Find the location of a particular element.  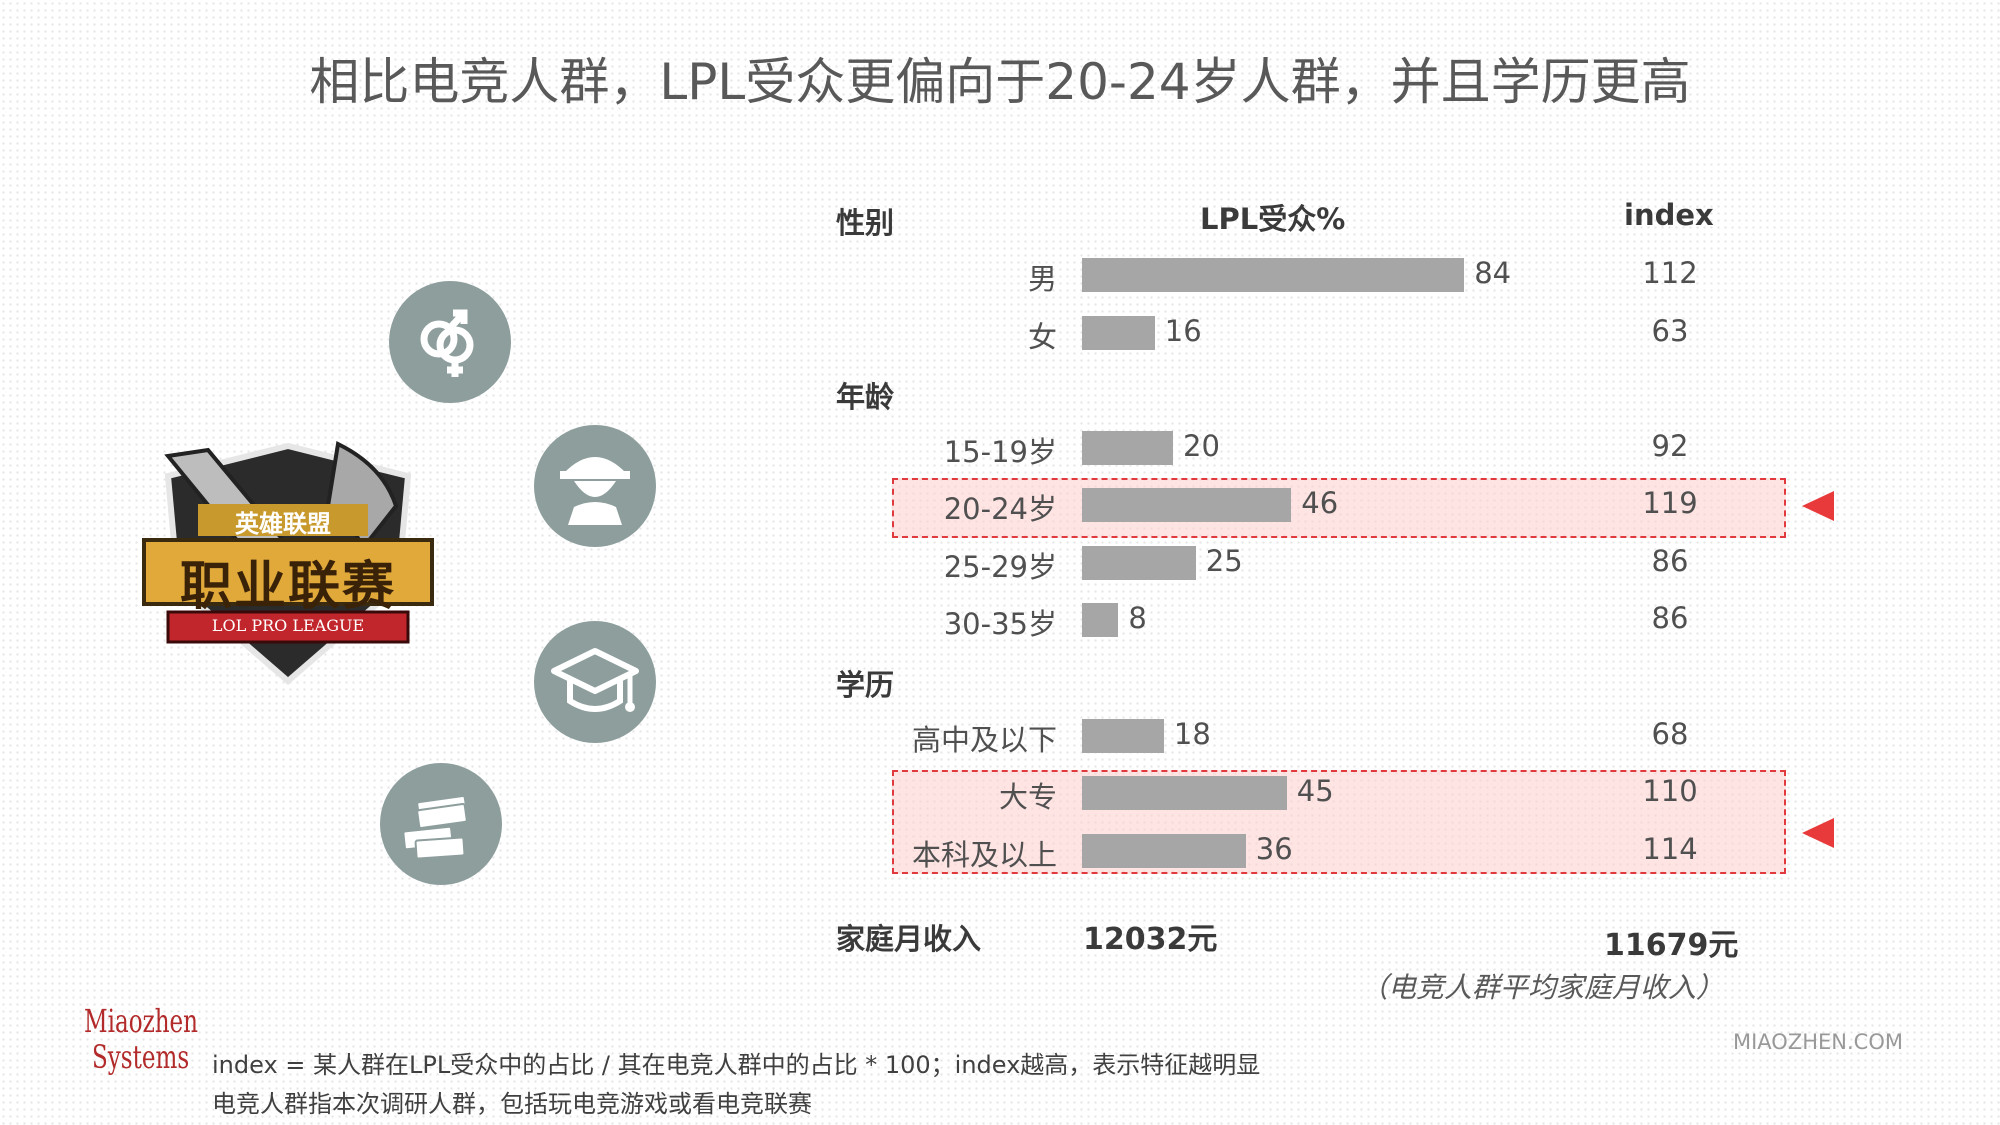

index-value: 110 is located at coordinates (1670, 791).